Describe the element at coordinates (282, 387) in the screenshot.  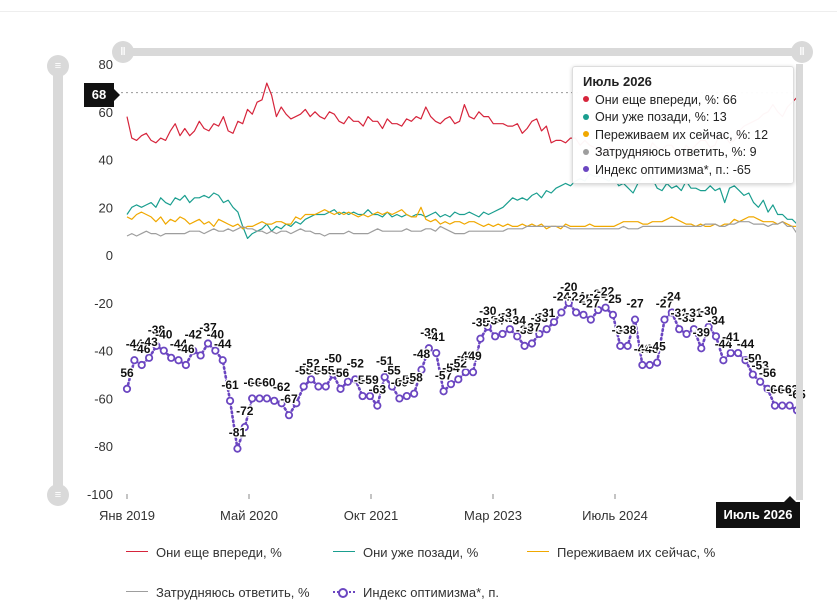
I see `index-data-label: -62` at that location.